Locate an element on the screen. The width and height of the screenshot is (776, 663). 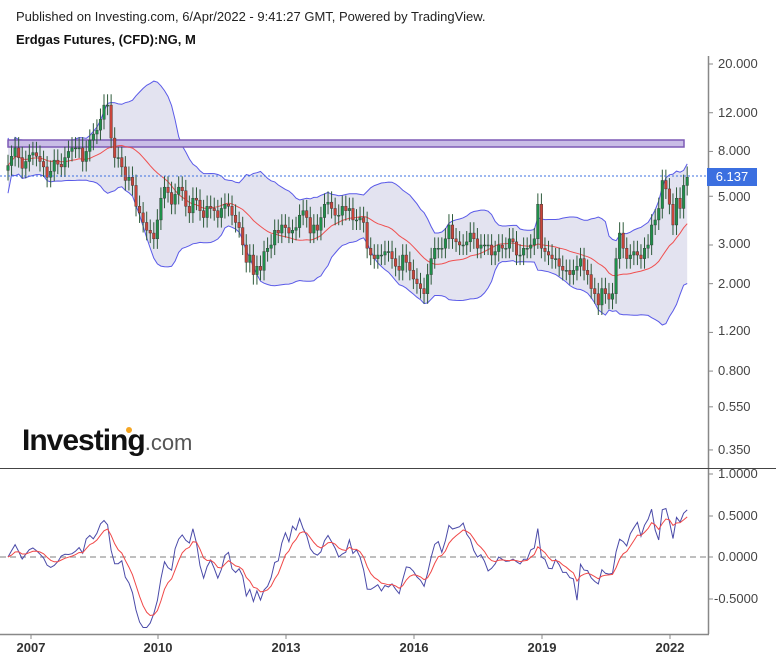
instrument-title: Erdgas Futures, (CFD):NG, M is located at coordinates (106, 39).